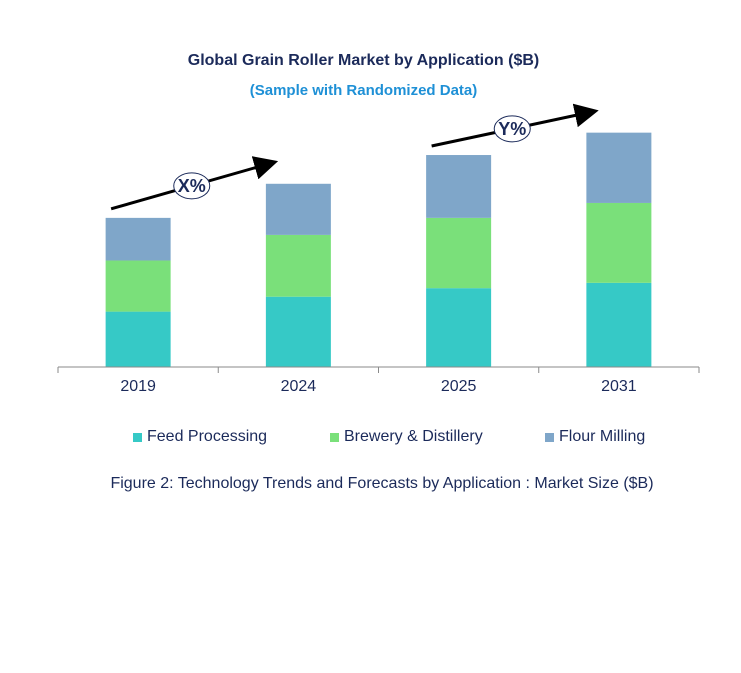  I want to click on legend-label: Flour Milling, so click(602, 436).